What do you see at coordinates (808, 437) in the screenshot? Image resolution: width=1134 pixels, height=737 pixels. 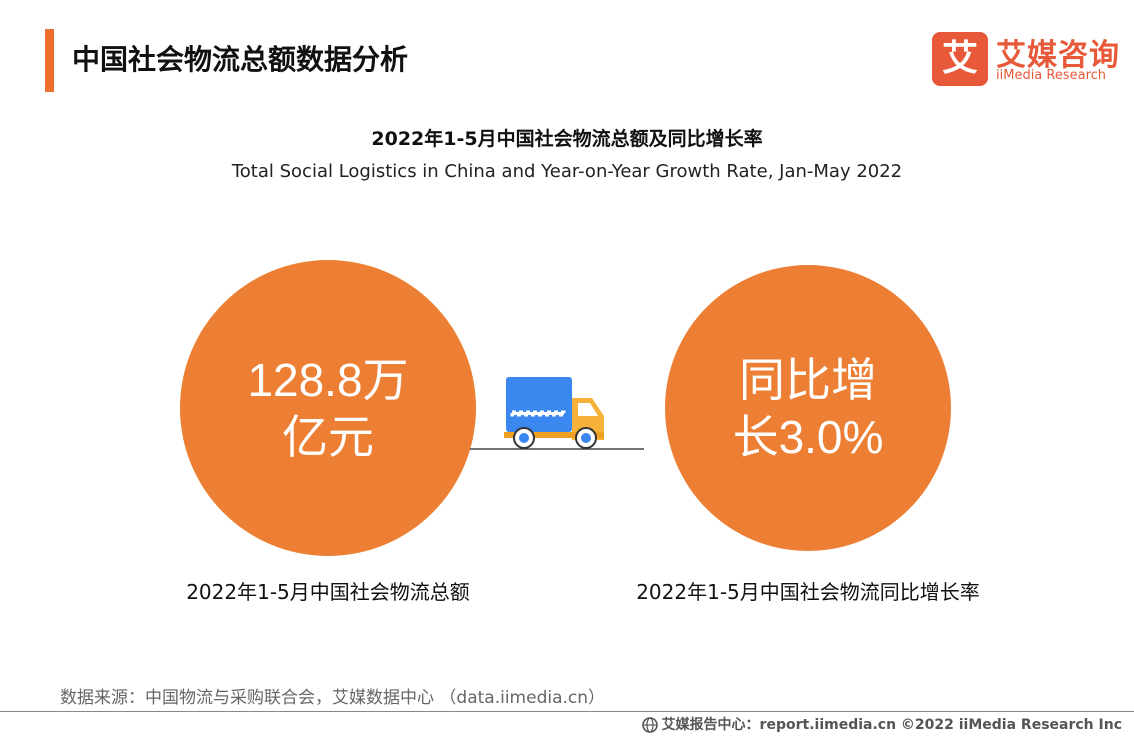 I see `growth-value-line2: 长3.0%` at bounding box center [808, 437].